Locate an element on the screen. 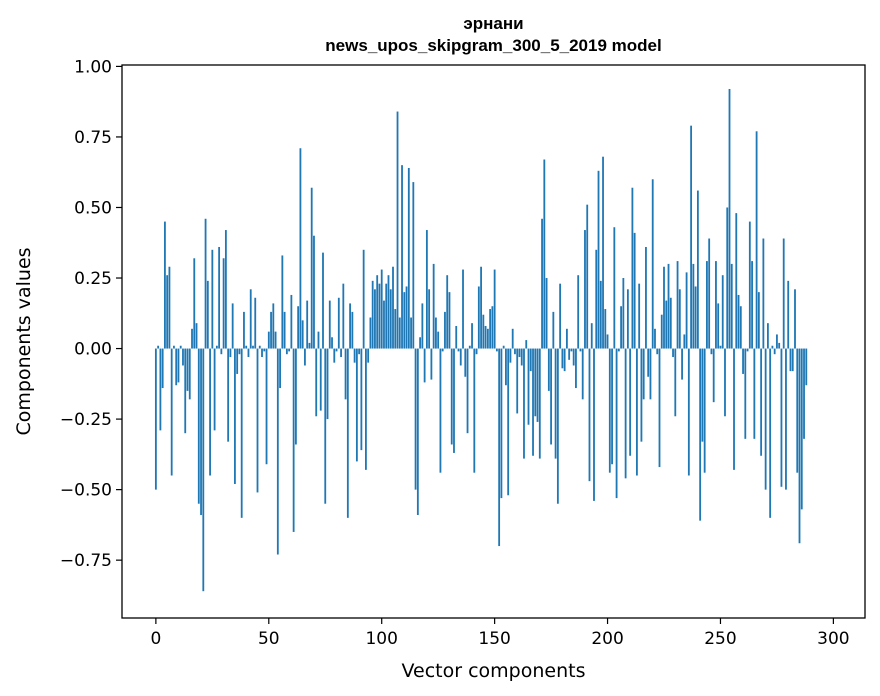  y-tick-label: −0.50 is located at coordinates (86, 491).